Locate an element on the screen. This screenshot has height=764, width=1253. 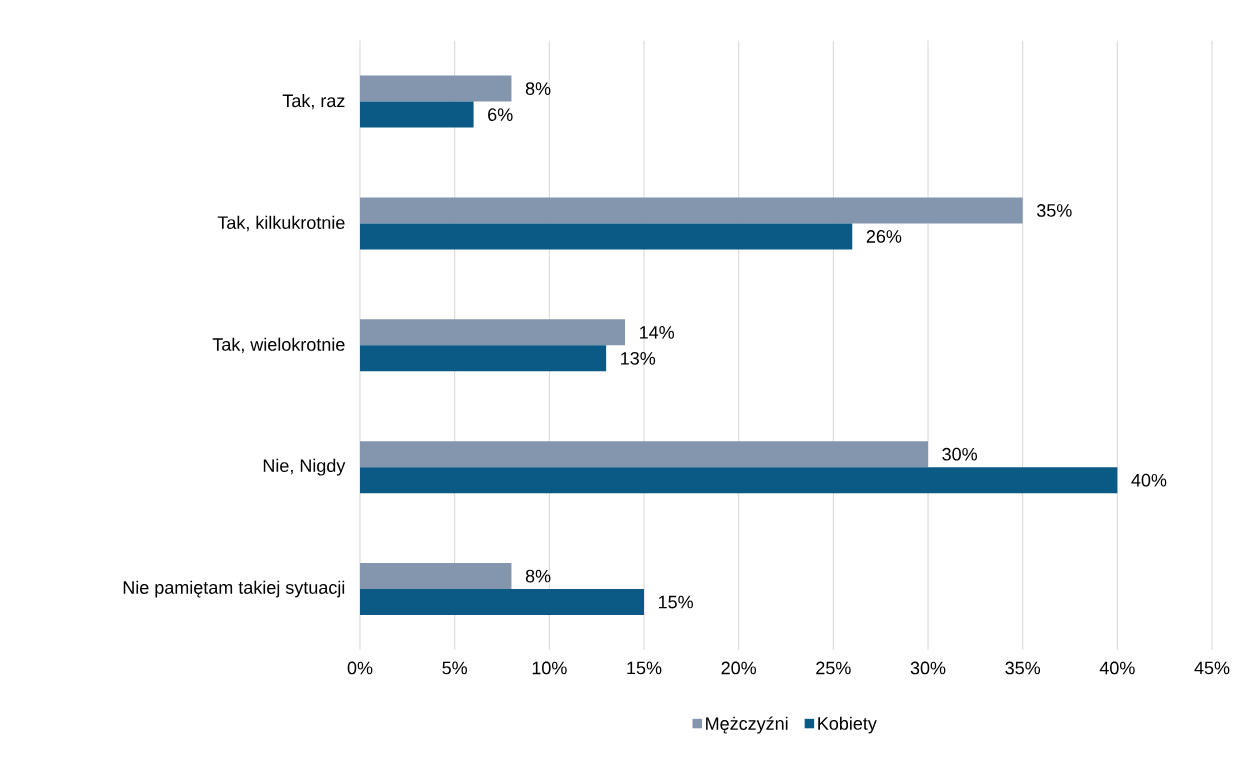
data-label: 40% is located at coordinates (1149, 480).